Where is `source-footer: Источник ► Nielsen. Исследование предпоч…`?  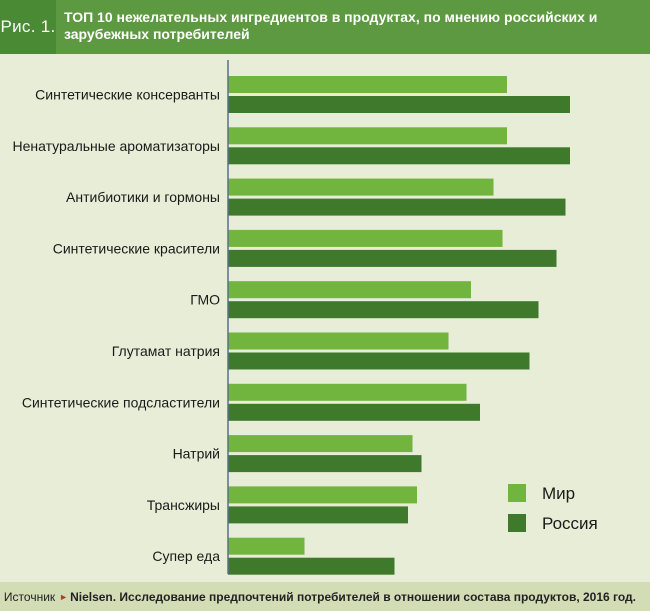
source-footer: Источник ► Nielsen. Исследование предпоч… is located at coordinates (325, 596).